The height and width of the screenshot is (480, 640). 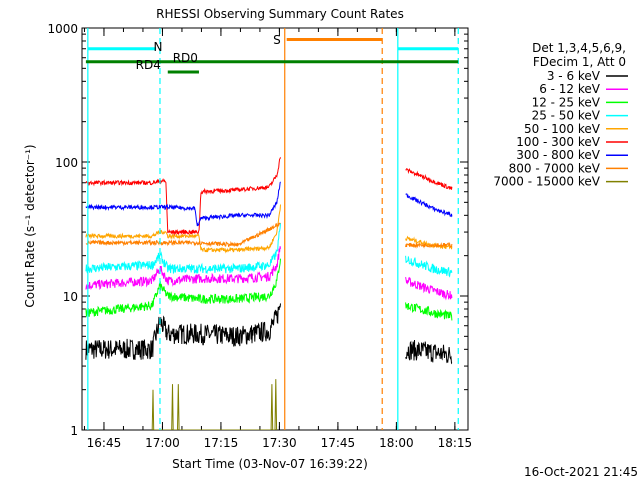 What do you see at coordinates (558, 155) in the screenshot?
I see `legend-entry-label: 300 - 800 keV` at bounding box center [558, 155].